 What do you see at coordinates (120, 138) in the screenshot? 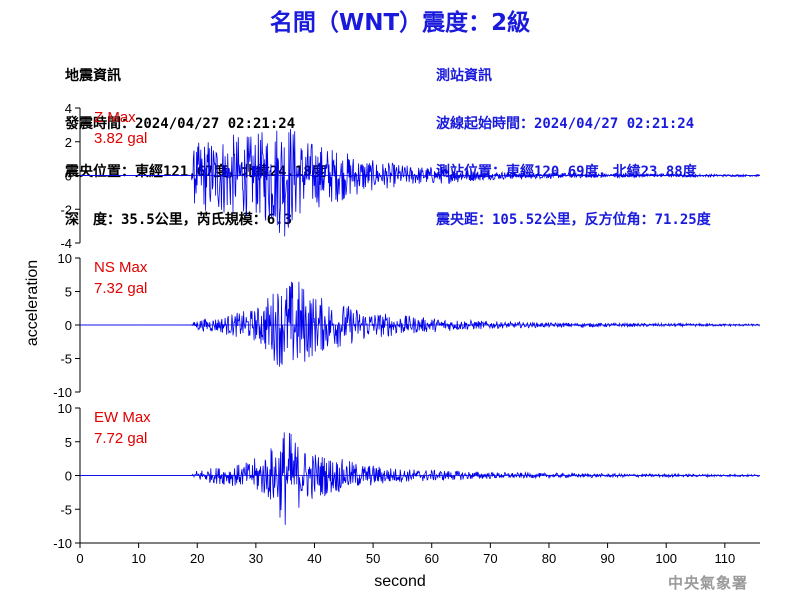
I see `panel-max-value: 3.82 gal` at bounding box center [120, 138].